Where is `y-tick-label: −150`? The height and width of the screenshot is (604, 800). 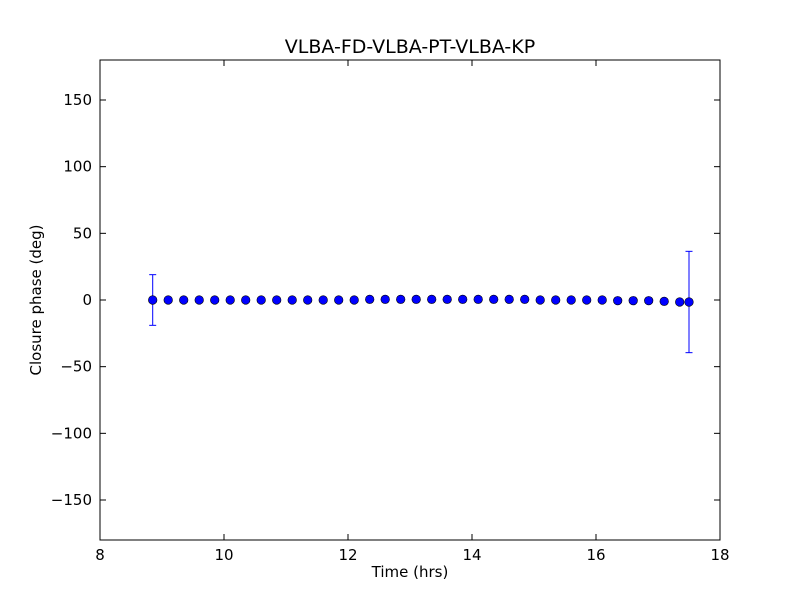
y-tick-label: −150 is located at coordinates (71, 500).